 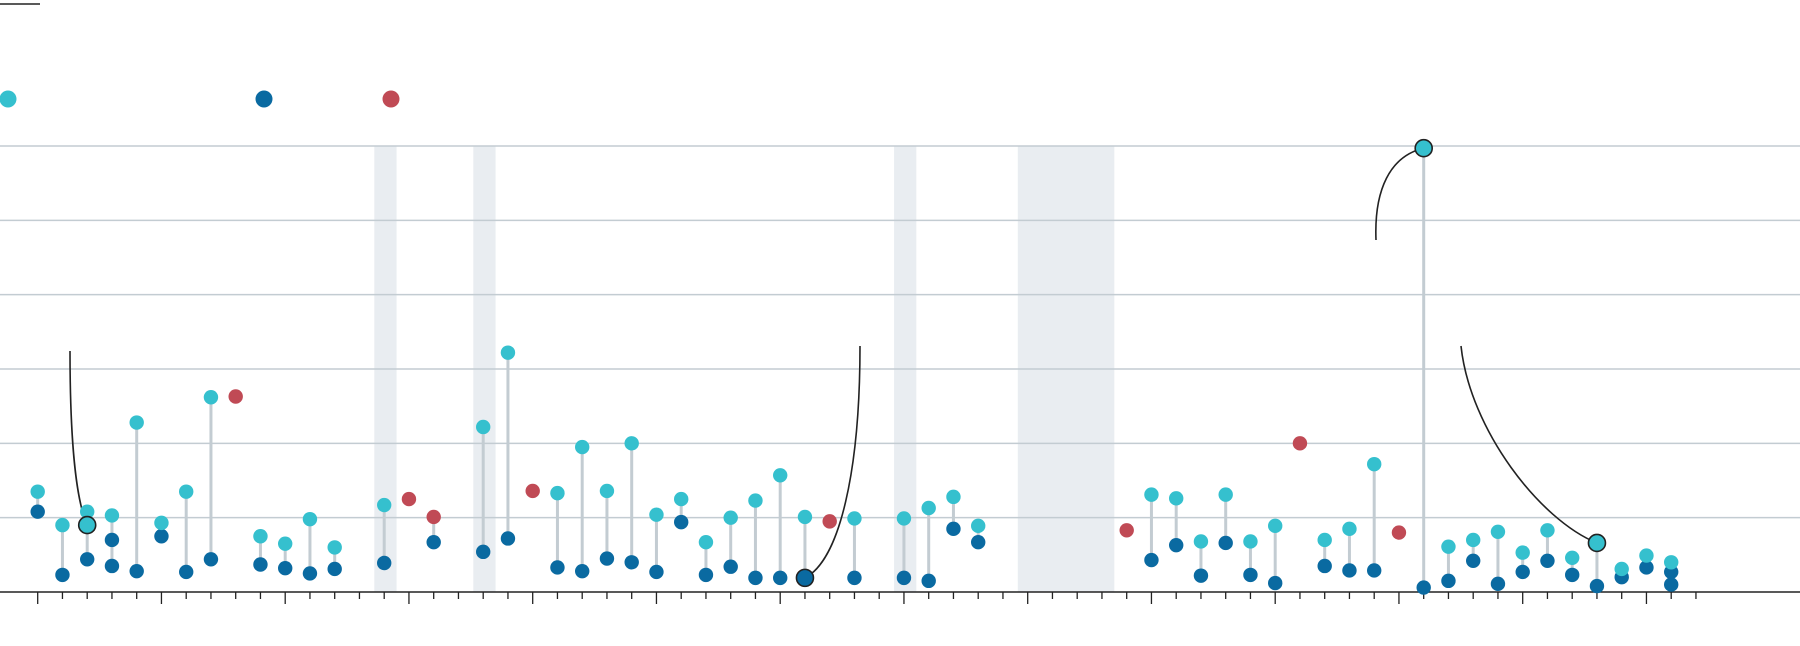 I want to click on legend-low-dot, so click(x=264, y=99).